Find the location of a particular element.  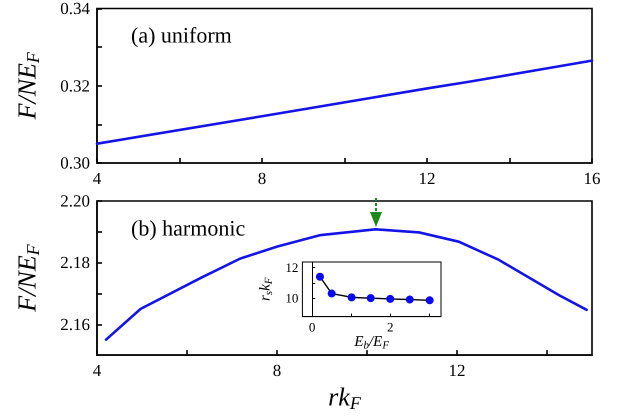

y-axis-title: rskF is located at coordinates (266, 289).